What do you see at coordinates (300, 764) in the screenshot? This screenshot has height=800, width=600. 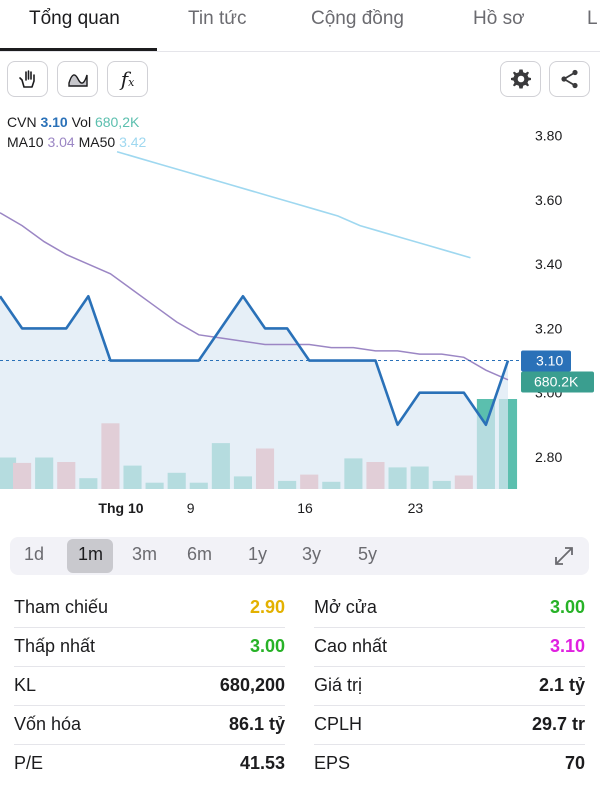 I see `stat-row: P/E 41.53 EPS 70` at bounding box center [300, 764].